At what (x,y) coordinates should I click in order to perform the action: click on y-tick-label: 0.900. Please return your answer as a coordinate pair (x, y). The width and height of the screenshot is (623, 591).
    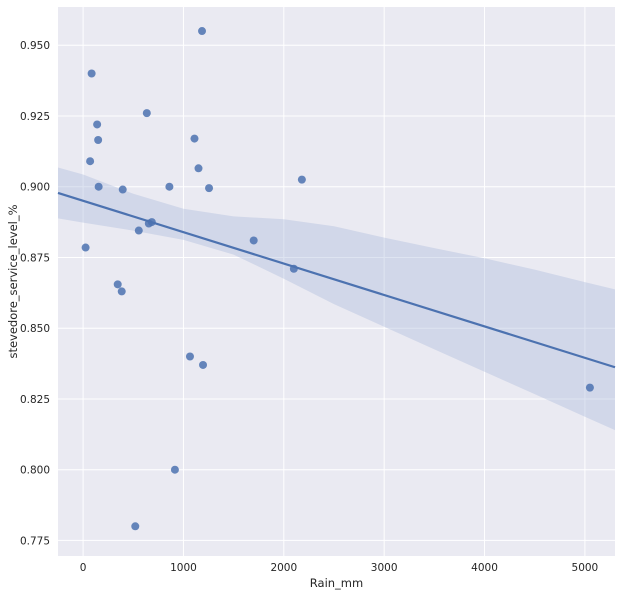
    Looking at the image, I should click on (35, 188).